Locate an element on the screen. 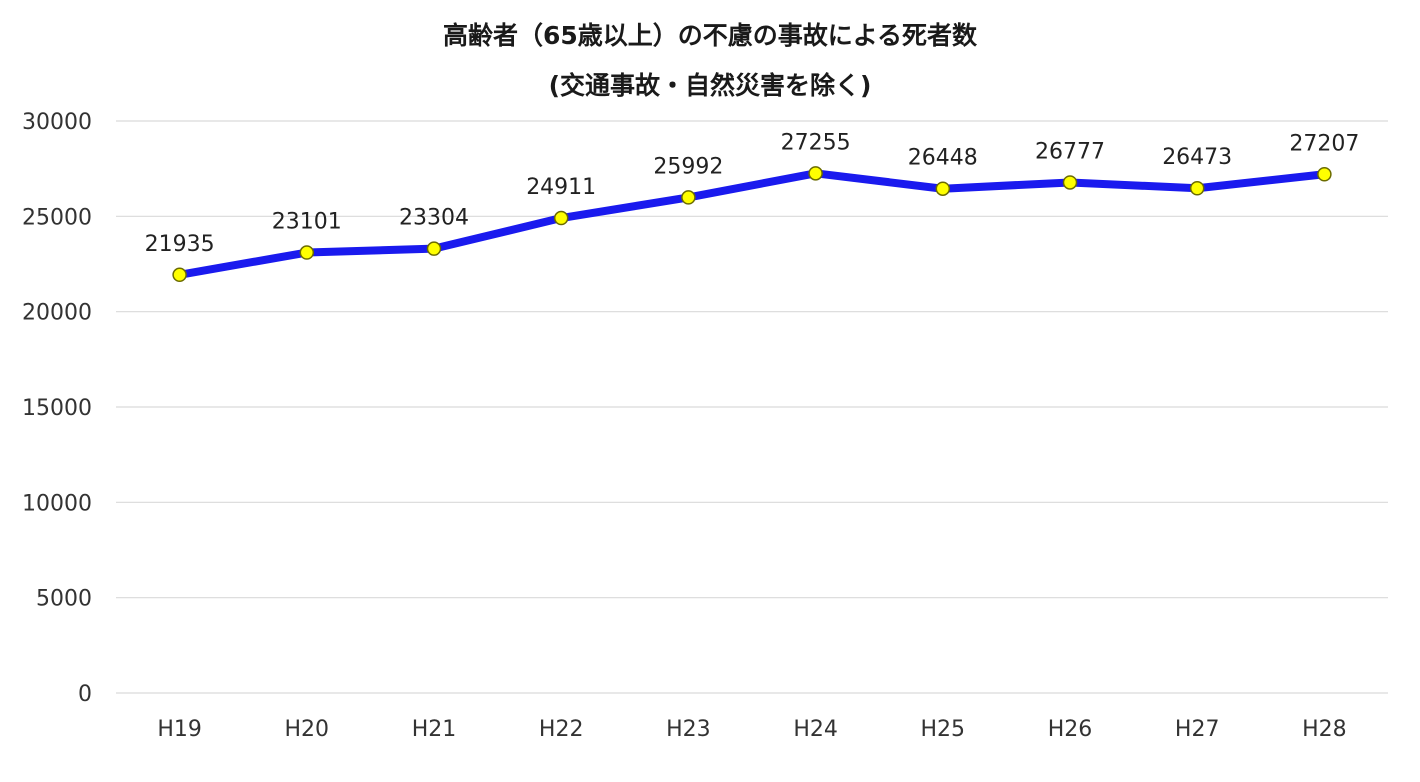  data-label: 26448 is located at coordinates (943, 158).